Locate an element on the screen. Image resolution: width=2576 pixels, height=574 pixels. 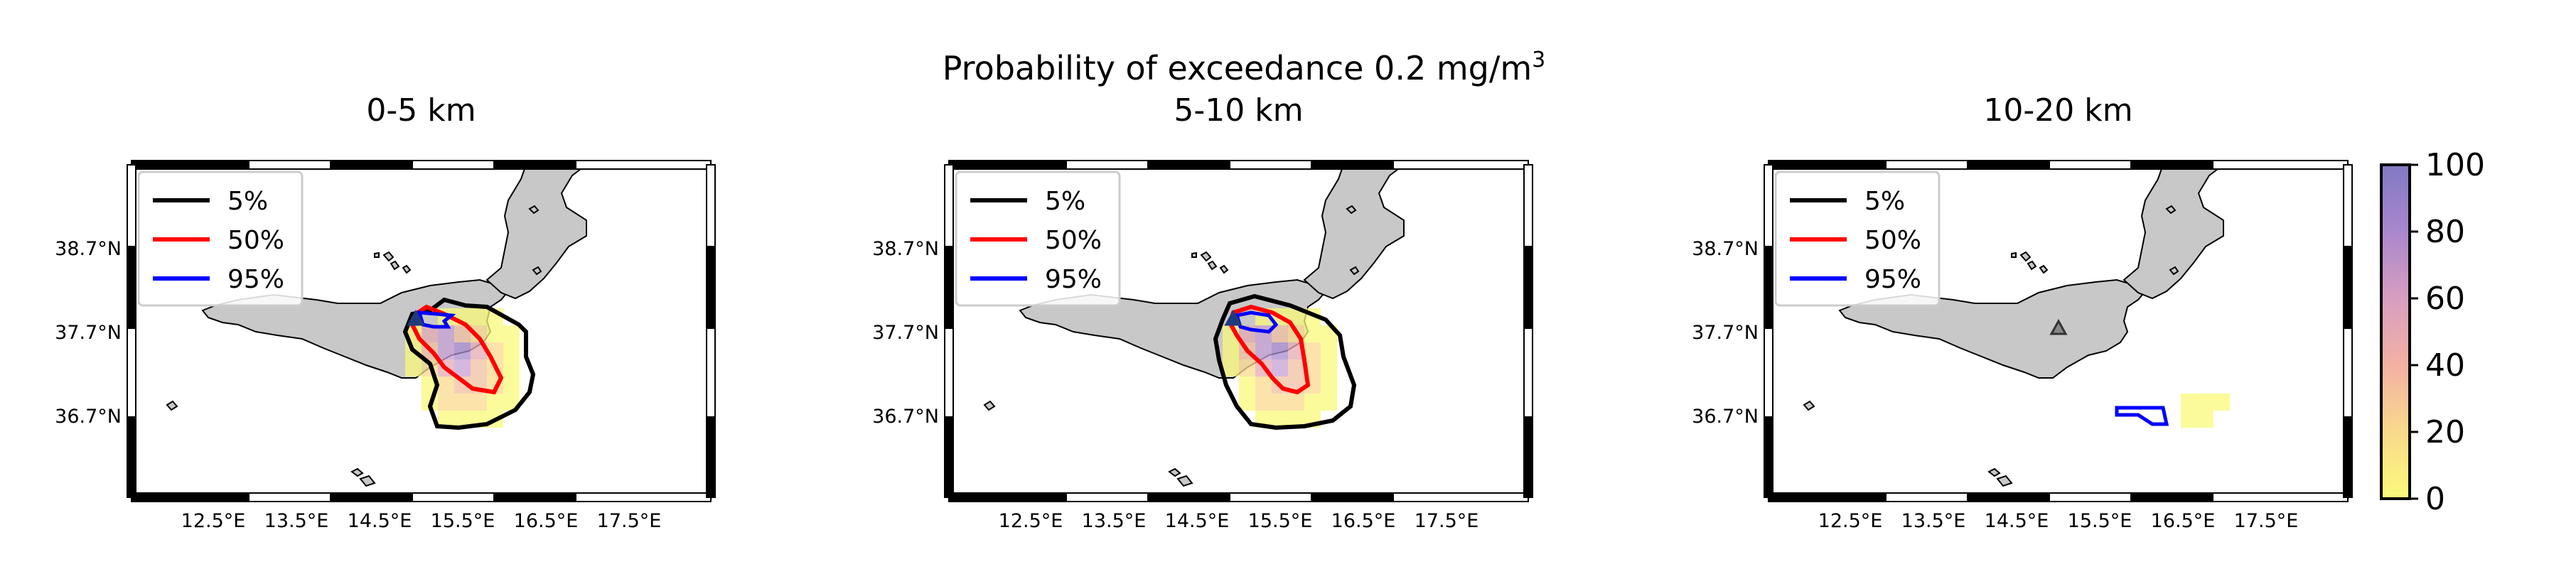
colorbar-tick-label: 60 is located at coordinates (2445, 299).